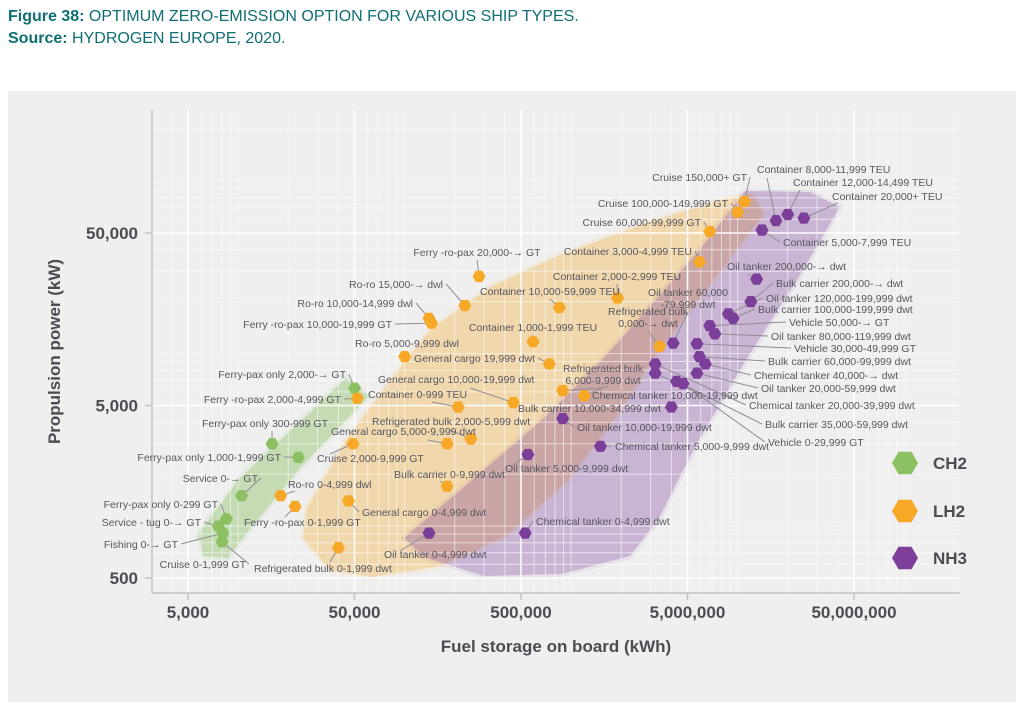 The image size is (1024, 711). Describe the element at coordinates (209, 458) in the screenshot. I see `ship-label: Ferry-pax only 1,000-1,999 GT` at that location.